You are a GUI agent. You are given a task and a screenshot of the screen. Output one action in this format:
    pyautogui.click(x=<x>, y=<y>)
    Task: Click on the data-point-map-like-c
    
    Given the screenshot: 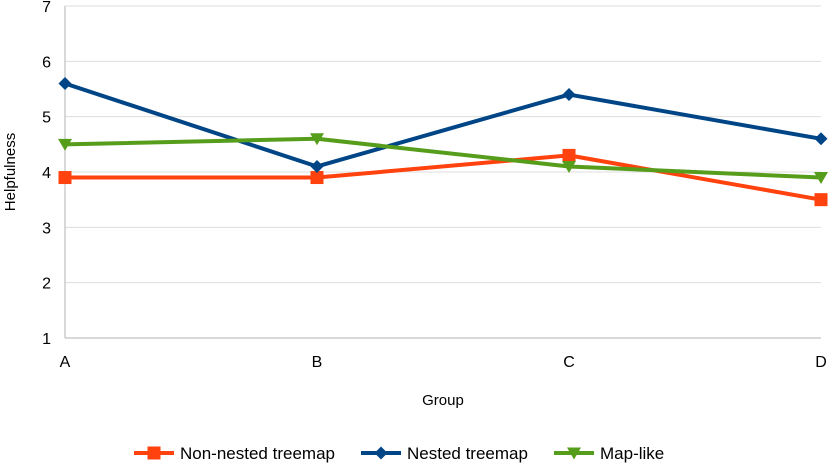 What is the action you would take?
    pyautogui.click(x=569, y=166)
    